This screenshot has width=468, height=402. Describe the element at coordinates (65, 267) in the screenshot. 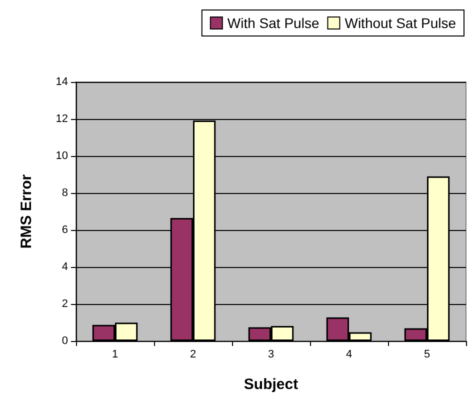

I see `y-tick-label: 4` at that location.